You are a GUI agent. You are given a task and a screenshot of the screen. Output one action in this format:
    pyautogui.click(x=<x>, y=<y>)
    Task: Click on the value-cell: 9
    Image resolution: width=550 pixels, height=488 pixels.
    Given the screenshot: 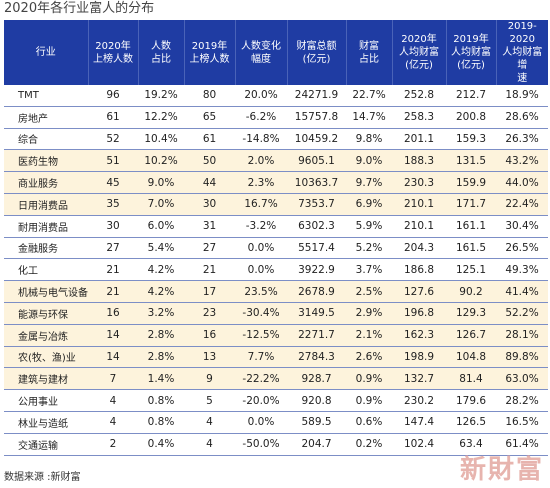 What is the action you would take?
    pyautogui.click(x=209, y=379)
    